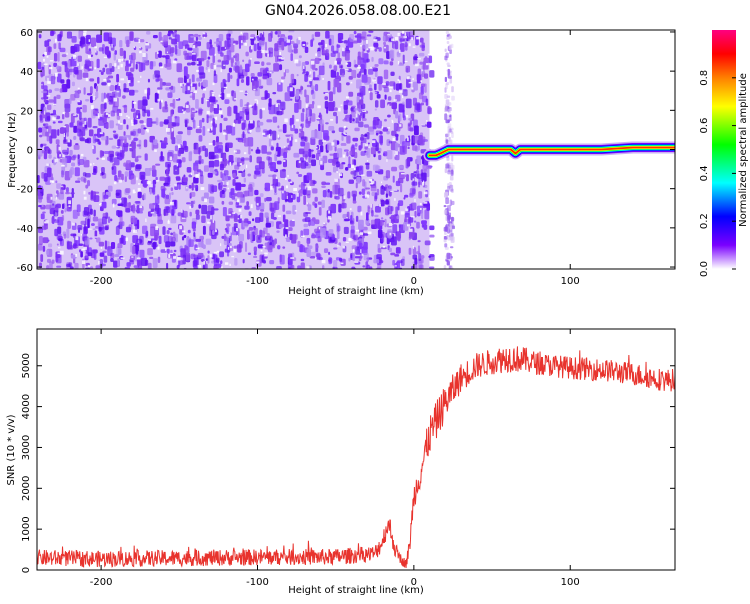 The image size is (750, 604). Describe the element at coordinates (101, 281) in the screenshot. I see `x-tick-label: -200` at that location.